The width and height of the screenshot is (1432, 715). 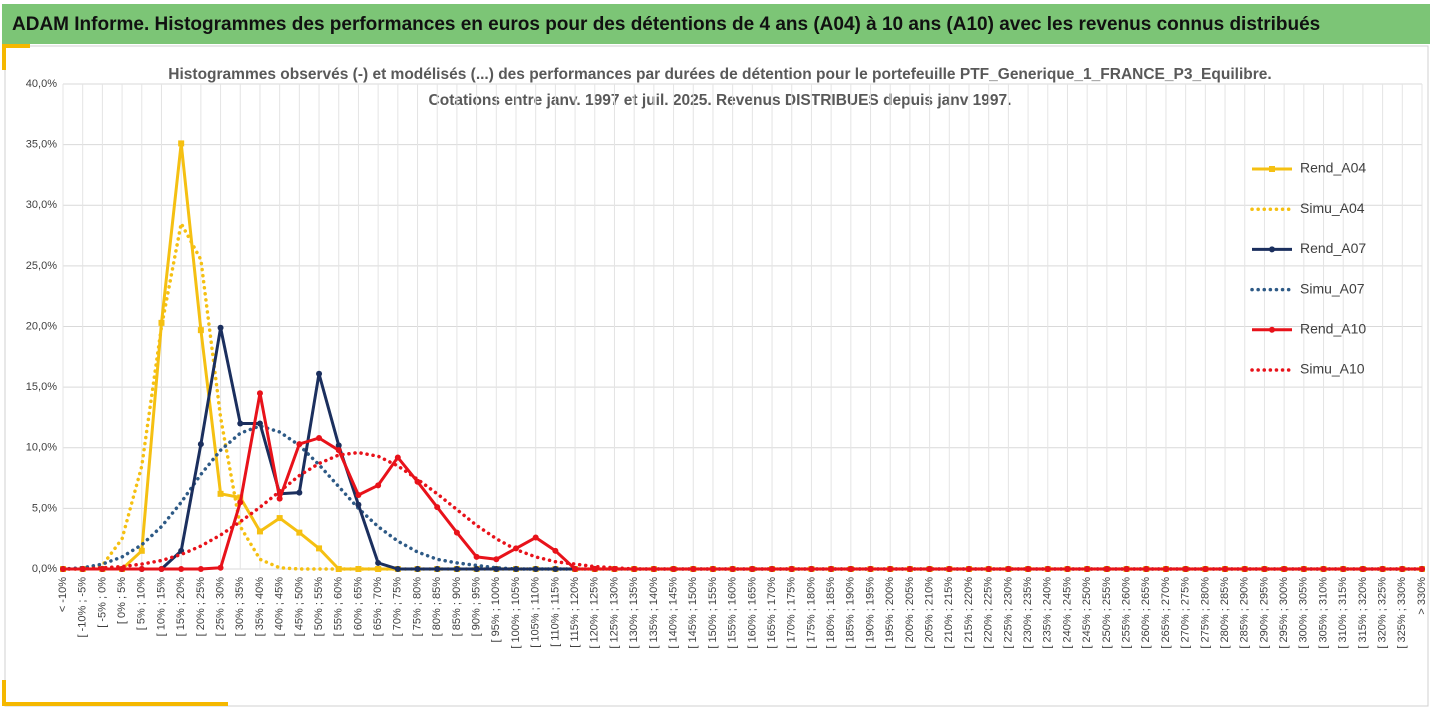 What do you see at coordinates (536, 612) in the screenshot?
I see `x-tick-label: [ 105% ; 110%` at bounding box center [536, 612].